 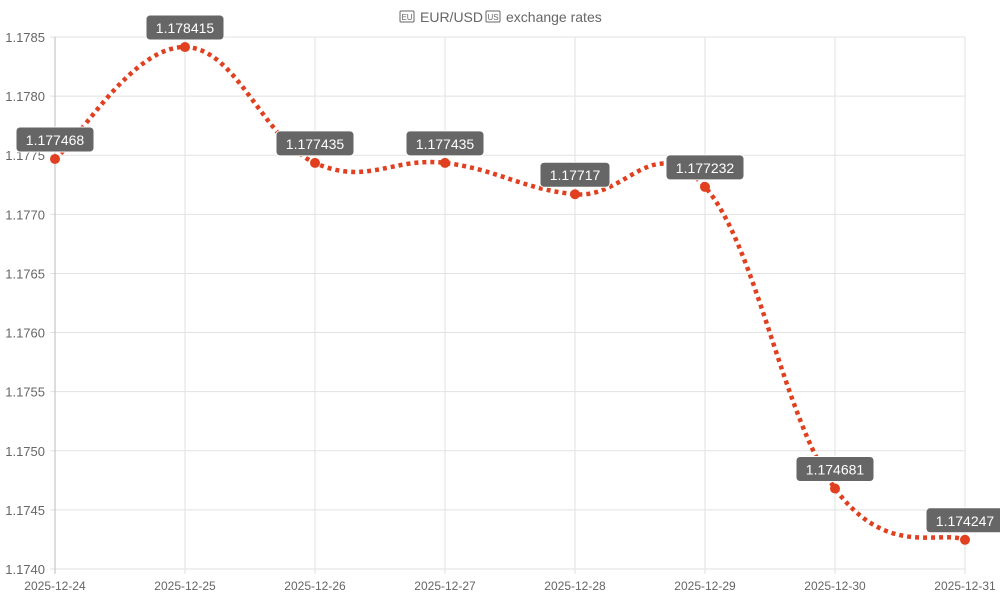 I want to click on data-label-text: 1.177468, so click(x=55, y=140).